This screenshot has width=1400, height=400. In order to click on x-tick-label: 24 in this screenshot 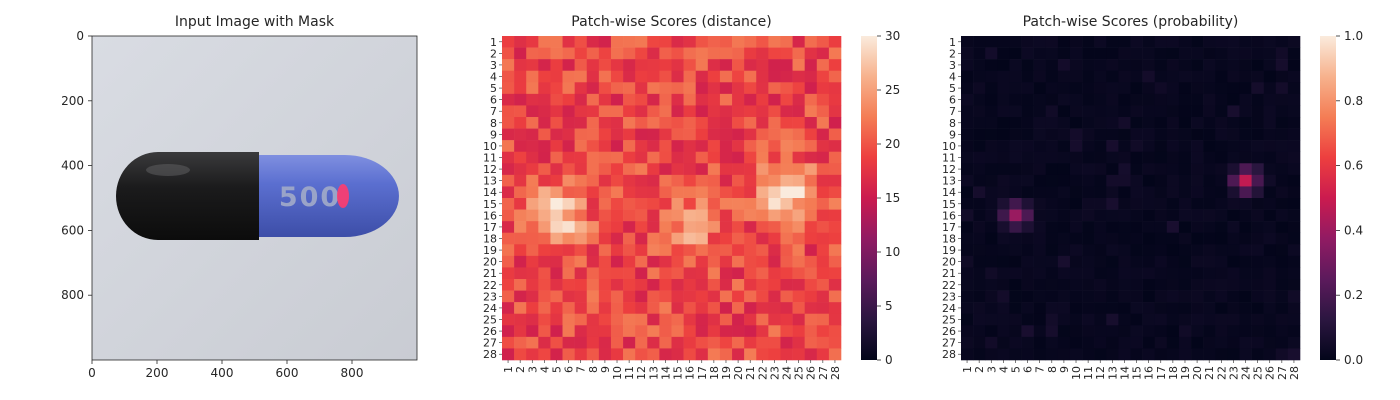, I will do `click(1246, 373)`.